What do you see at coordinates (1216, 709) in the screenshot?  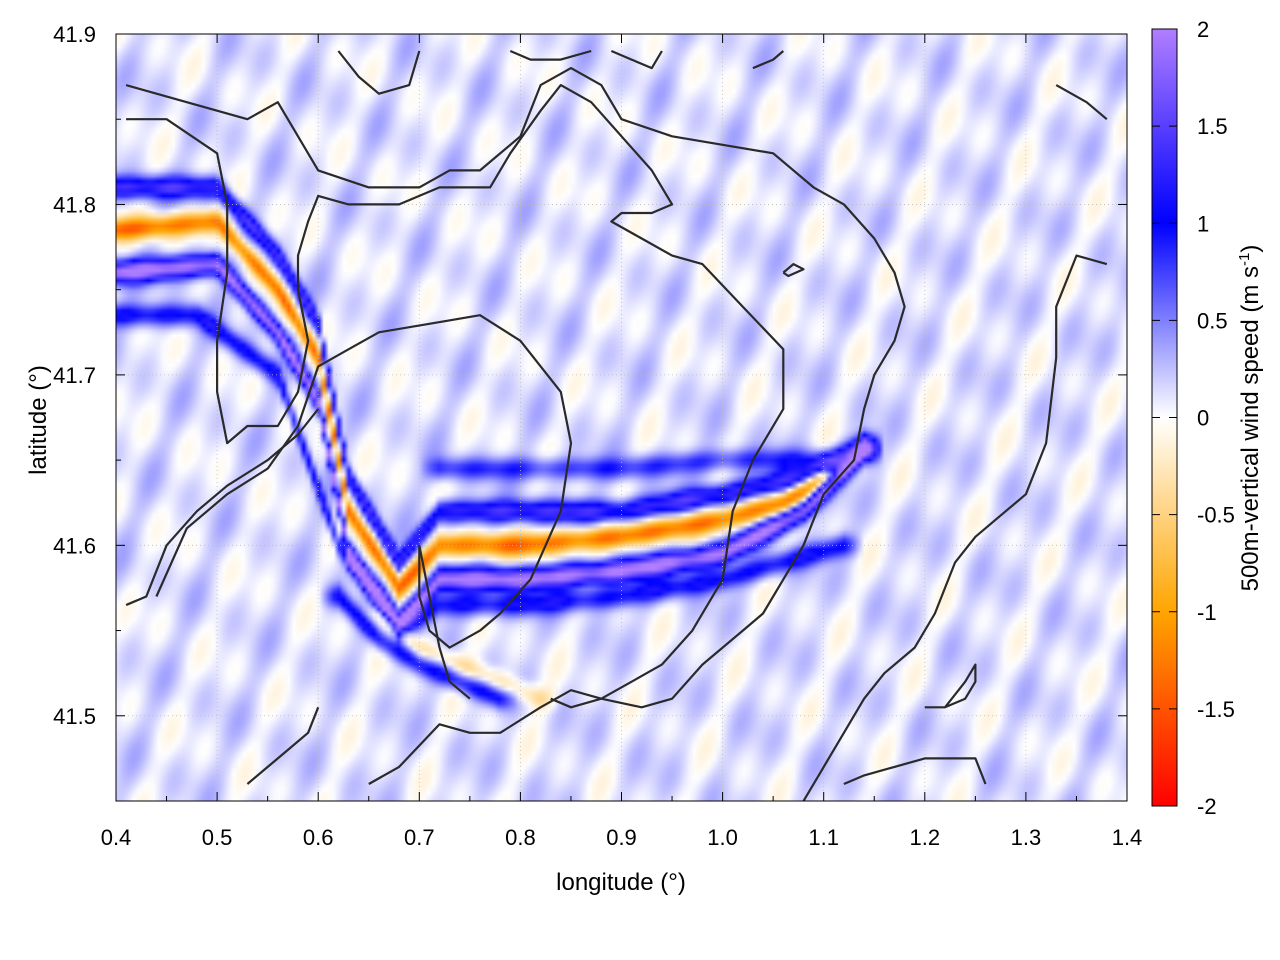 I see `colorbar-tick-label: -1.5` at bounding box center [1216, 709].